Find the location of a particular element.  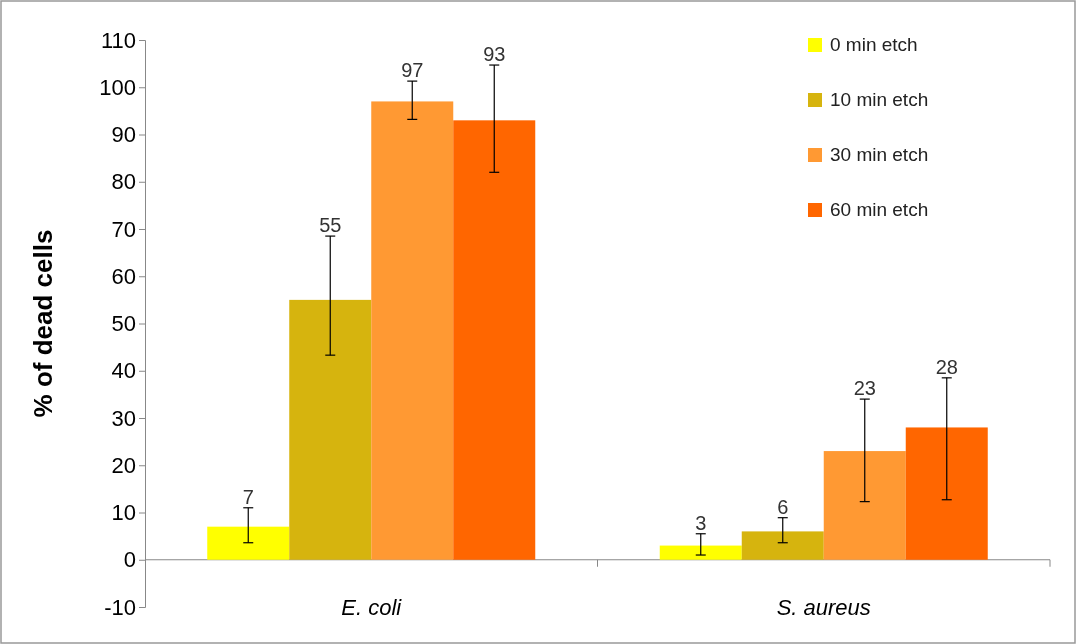

y-tick-label: 80 is located at coordinates (123, 182).